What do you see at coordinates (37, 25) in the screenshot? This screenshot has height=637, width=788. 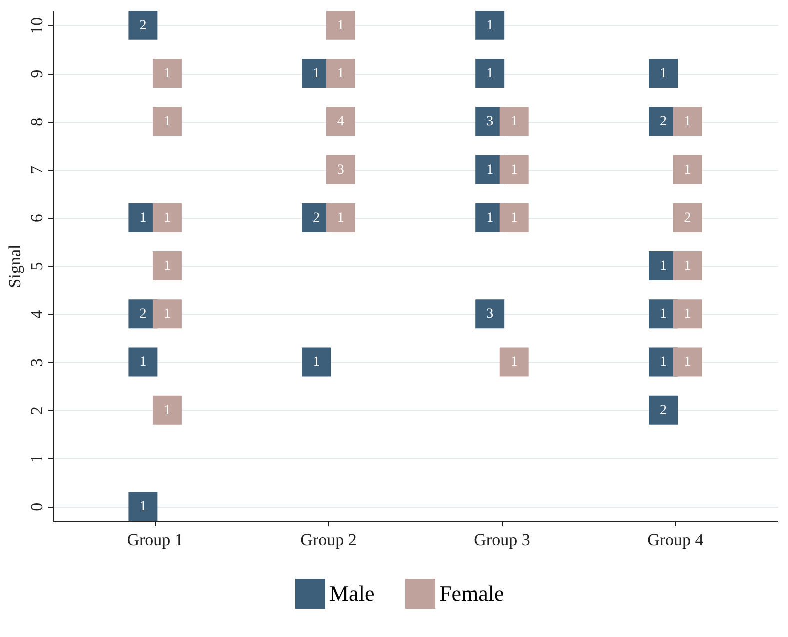 I see `y-tick-label: 10` at bounding box center [37, 25].